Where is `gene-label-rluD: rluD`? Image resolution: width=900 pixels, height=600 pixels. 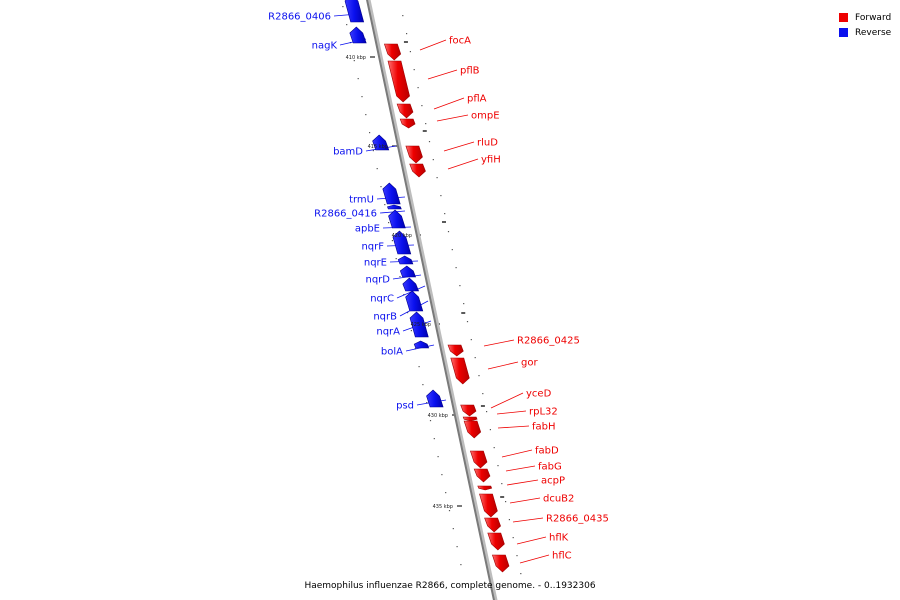
gene-label-rluD: rluD is located at coordinates (487, 143).